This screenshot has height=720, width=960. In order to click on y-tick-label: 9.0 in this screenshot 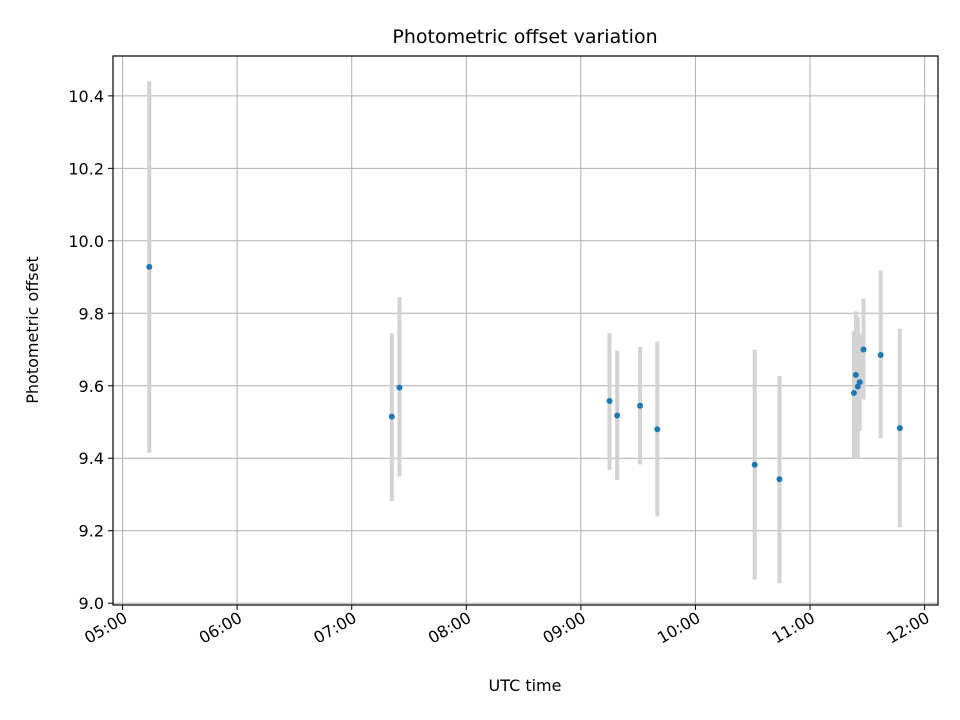, I will do `click(91, 603)`.